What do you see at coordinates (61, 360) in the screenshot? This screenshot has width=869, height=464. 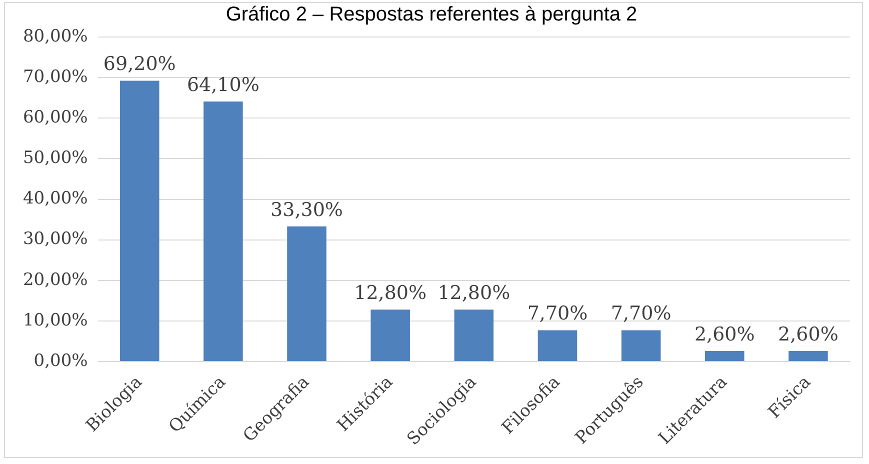 I see `y-tick-label: 0,00%` at bounding box center [61, 360].